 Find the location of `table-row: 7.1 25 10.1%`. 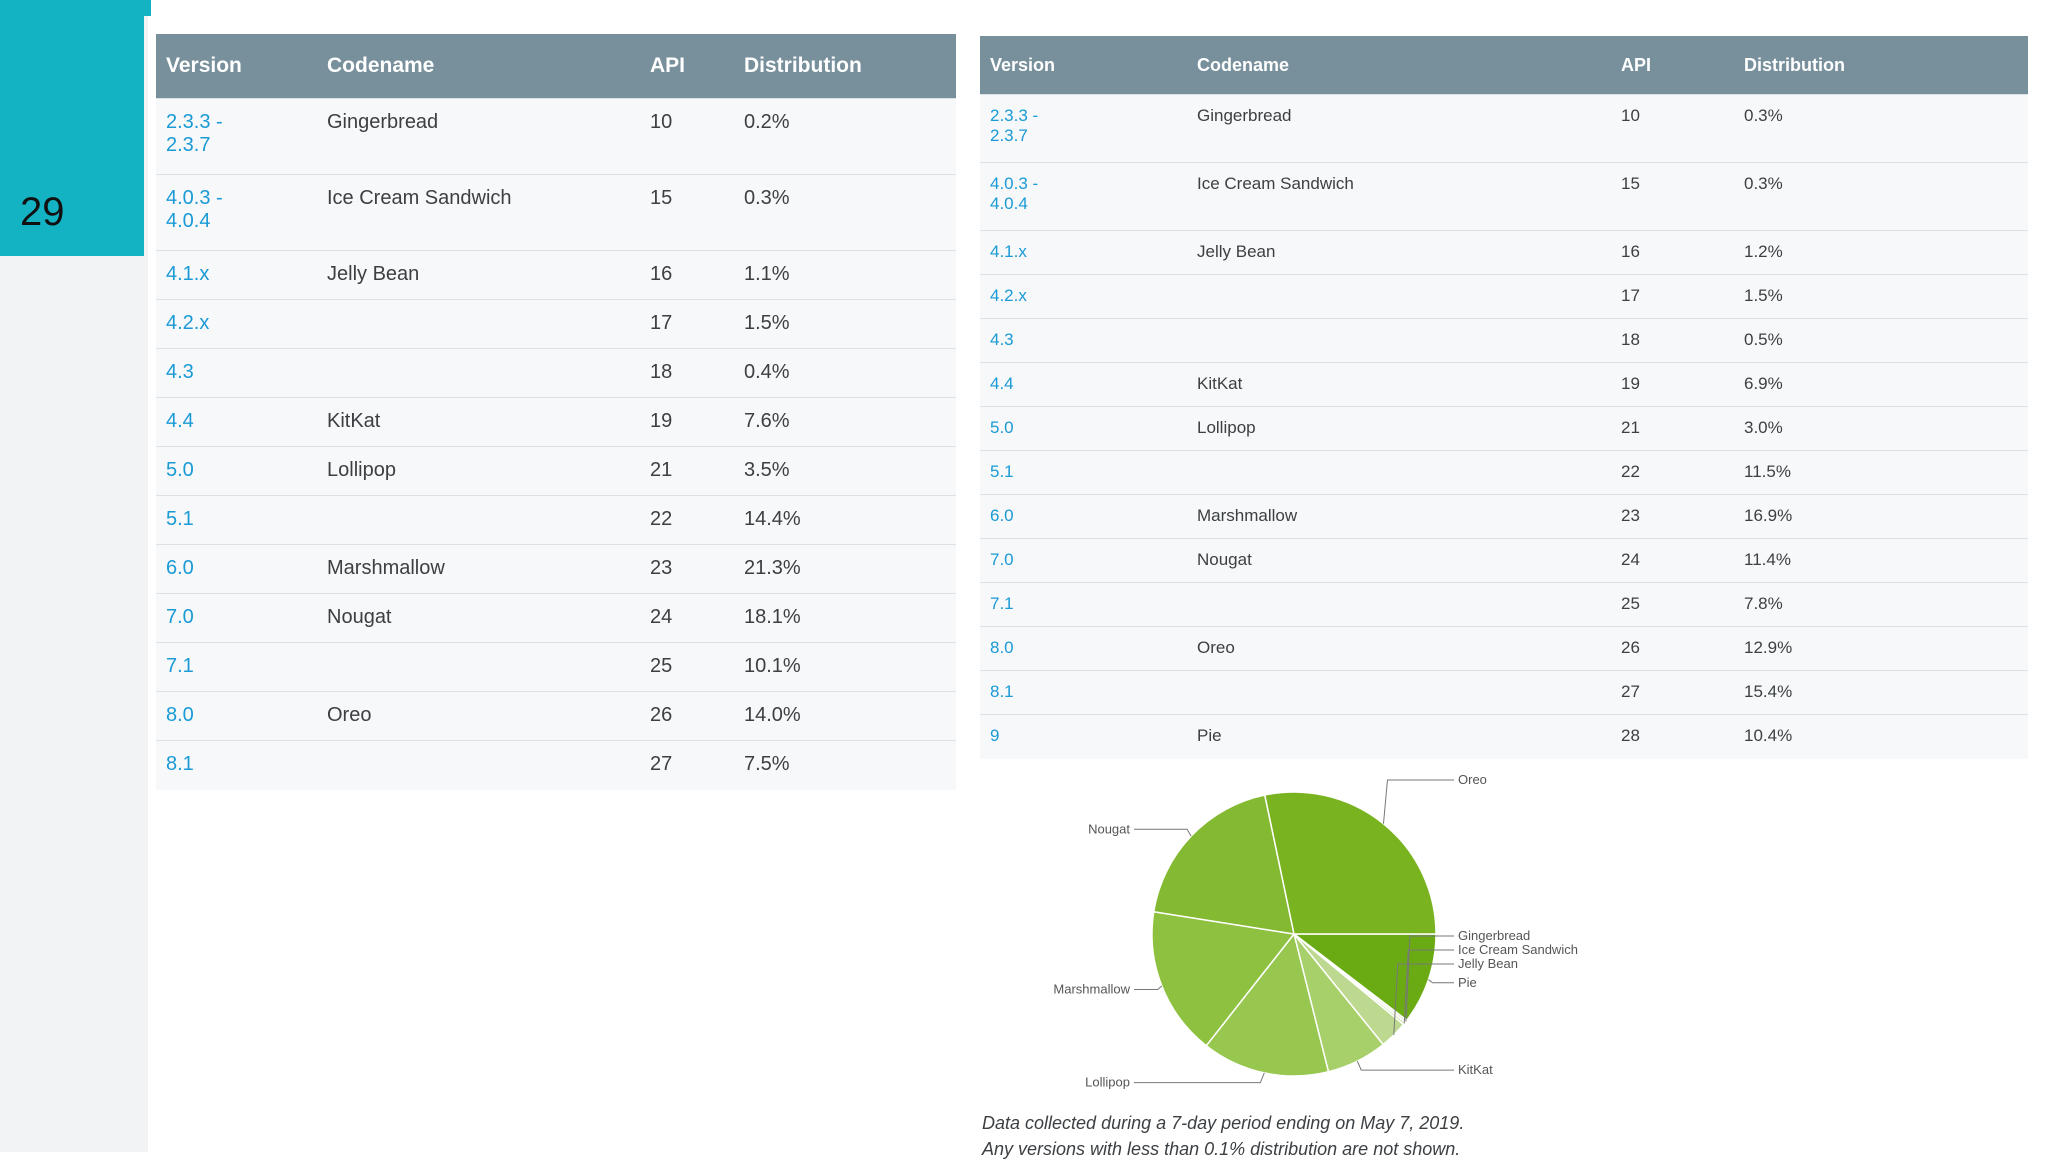

table-row: 7.1 25 10.1% is located at coordinates (556, 667).